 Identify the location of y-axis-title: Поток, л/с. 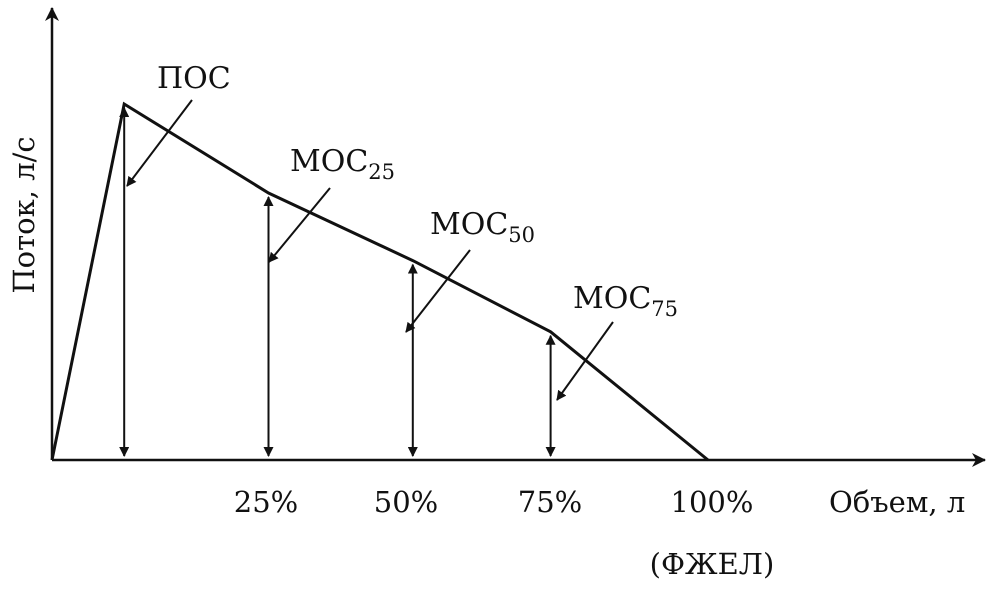
(24, 214).